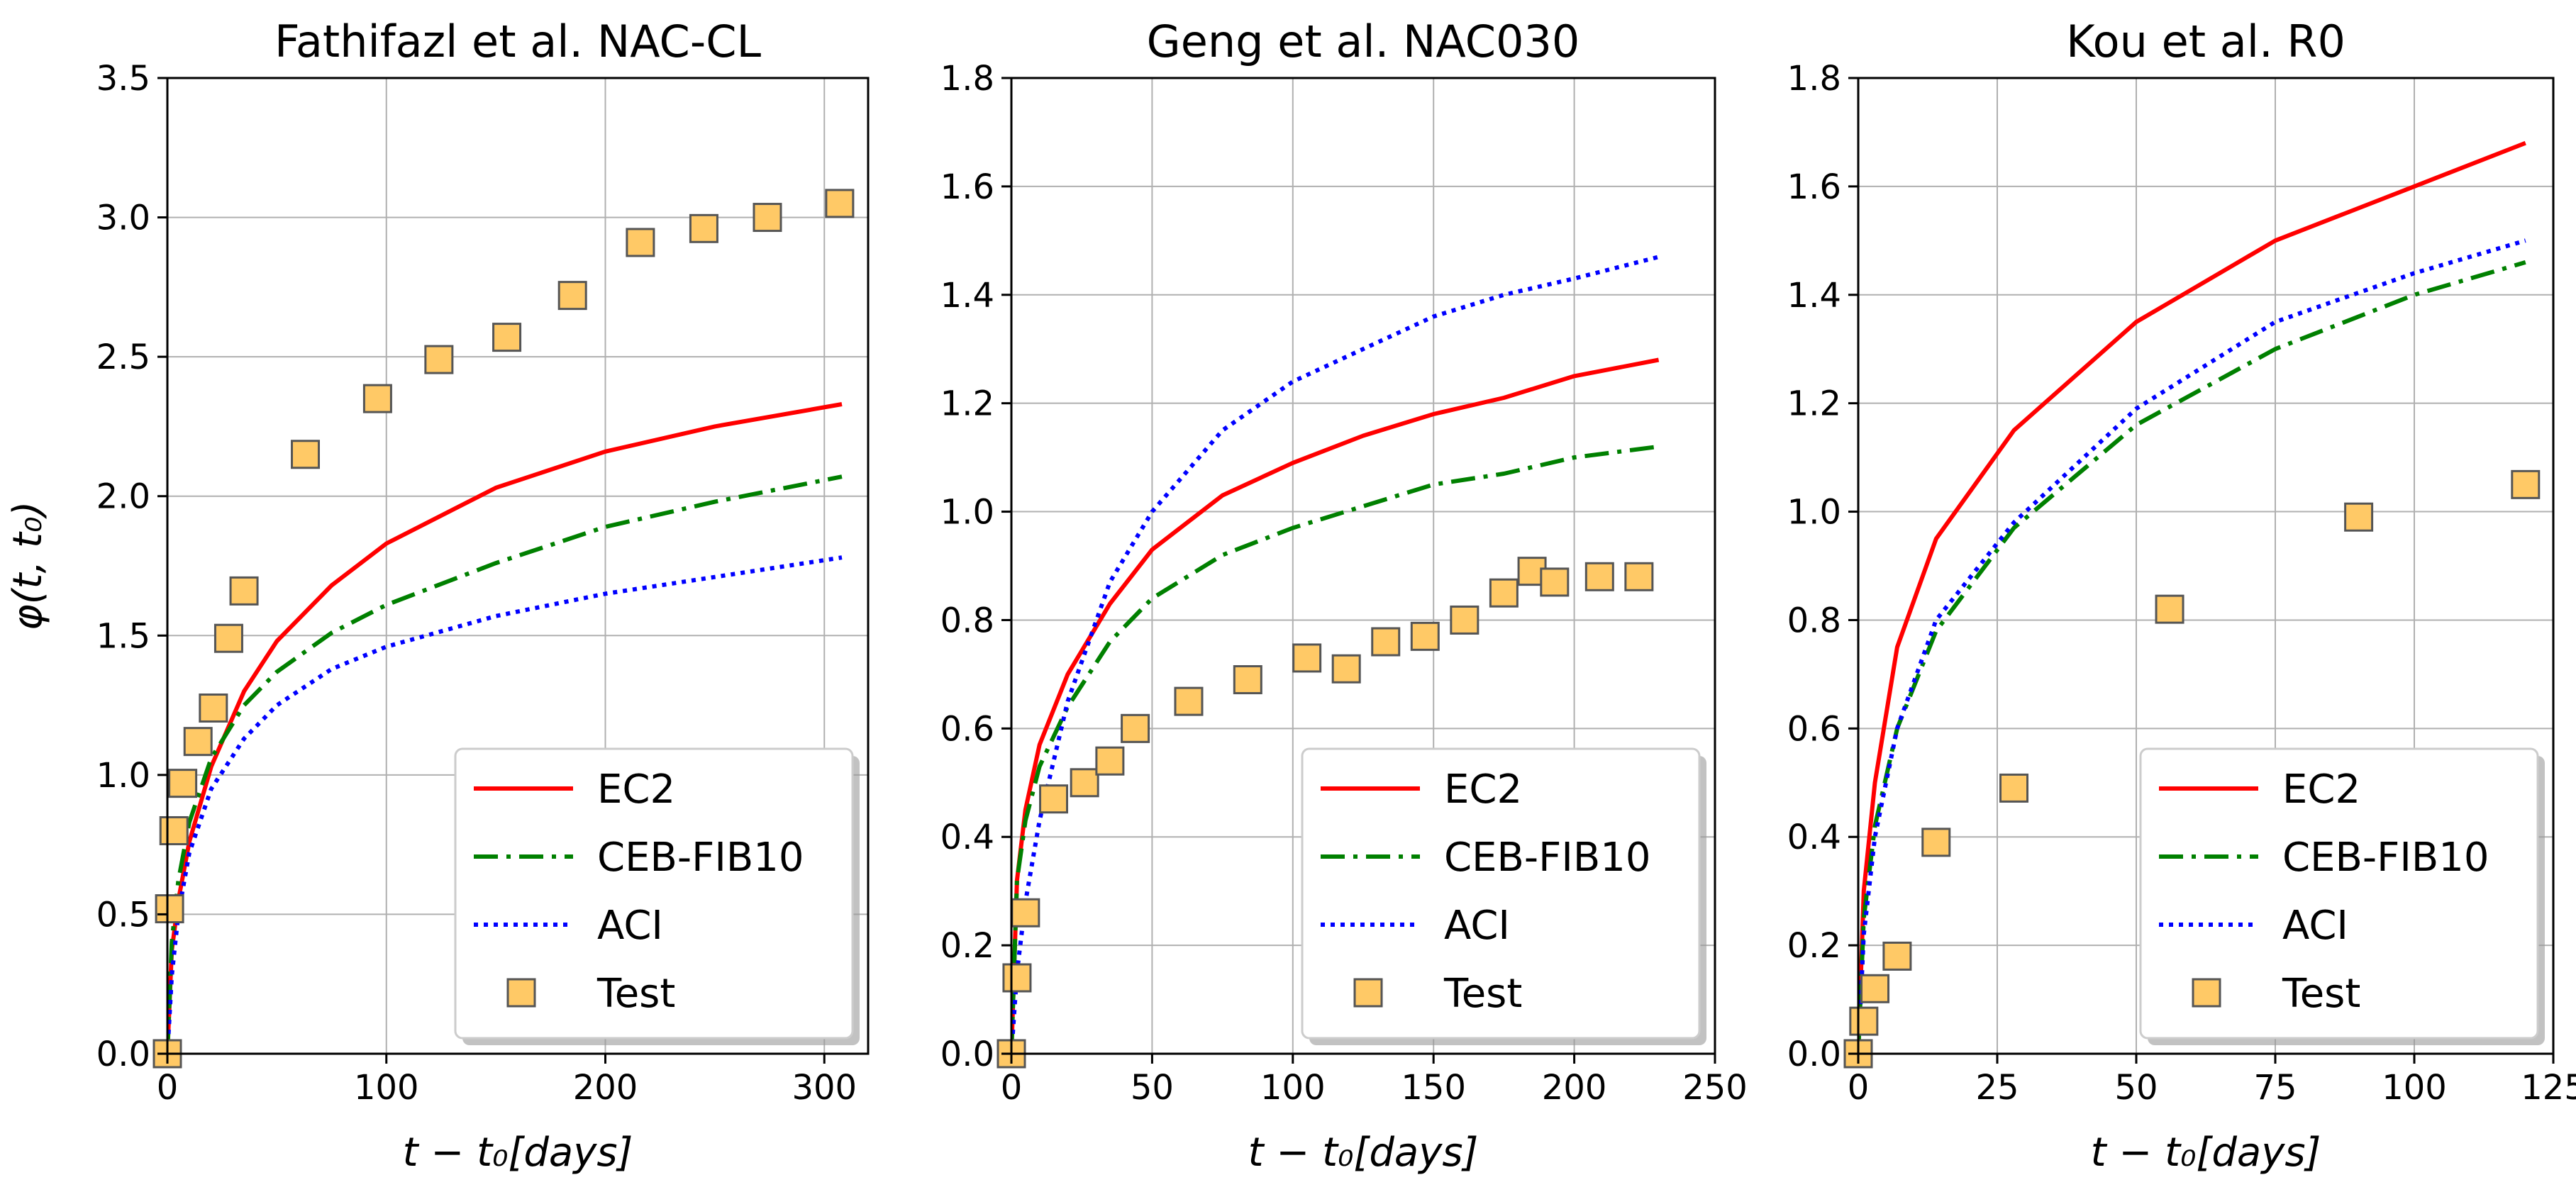 Image resolution: width=2576 pixels, height=1192 pixels. Describe the element at coordinates (123, 636) in the screenshot. I see `y-tick-label: 1.5` at that location.